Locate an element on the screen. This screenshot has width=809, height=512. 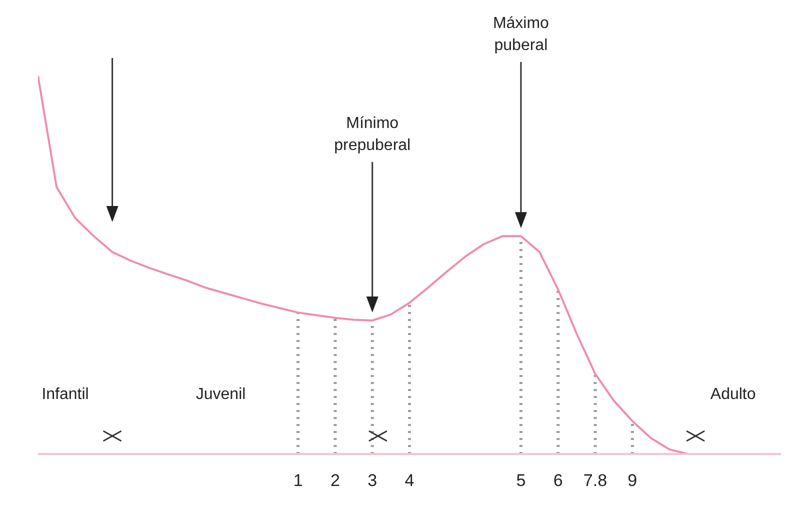
annotation: Infantil is located at coordinates (65, 394).